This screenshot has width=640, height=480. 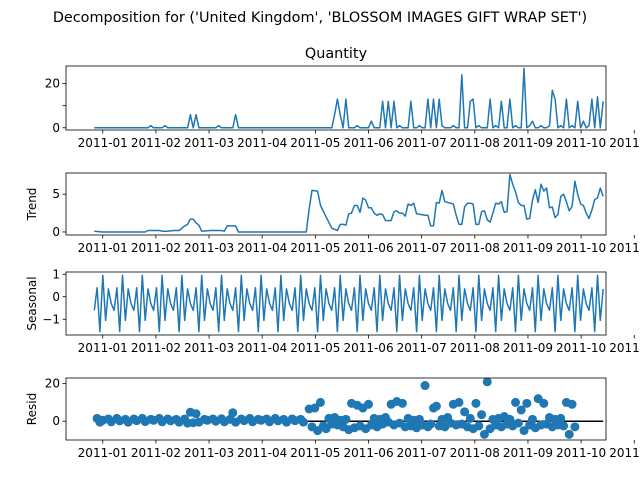 What do you see at coordinates (528, 453) in the screenshot?
I see `xtick-label-4-8: 2011-09` at bounding box center [528, 453].